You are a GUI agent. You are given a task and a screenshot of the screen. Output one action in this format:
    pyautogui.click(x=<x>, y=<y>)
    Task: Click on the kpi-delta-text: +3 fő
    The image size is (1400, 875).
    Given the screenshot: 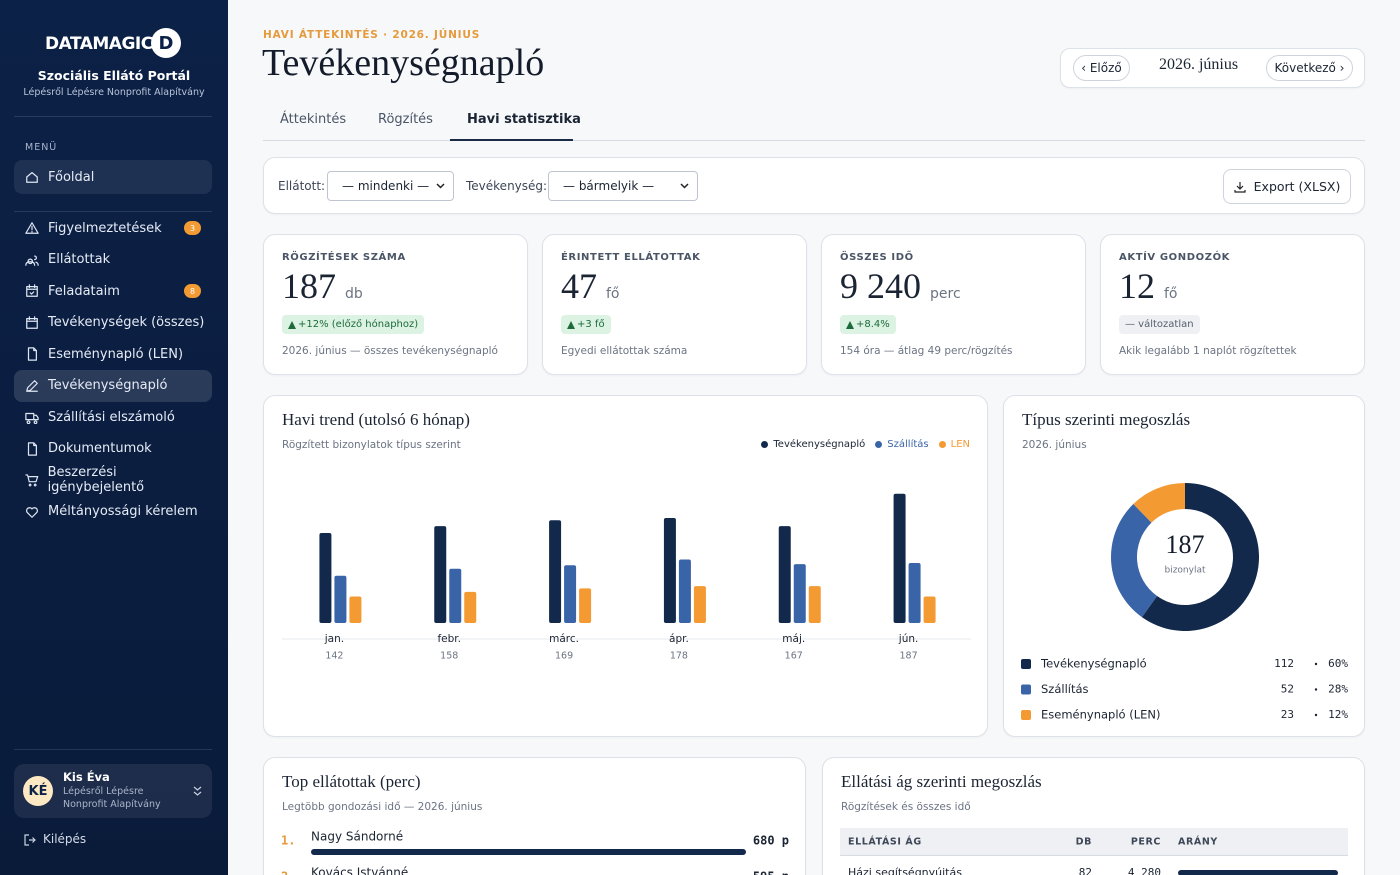 What is the action you would take?
    pyautogui.click(x=591, y=324)
    